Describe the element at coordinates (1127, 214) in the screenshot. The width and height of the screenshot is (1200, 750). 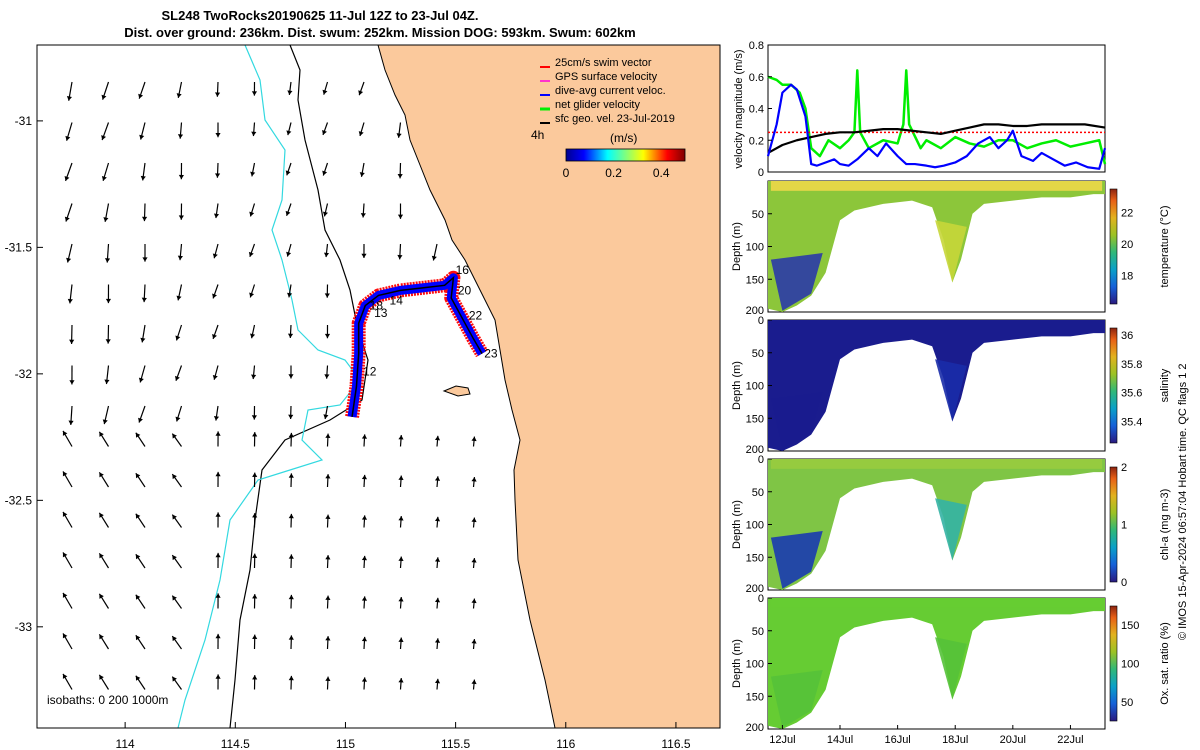
I see `section-colorbar-tick: 22` at that location.